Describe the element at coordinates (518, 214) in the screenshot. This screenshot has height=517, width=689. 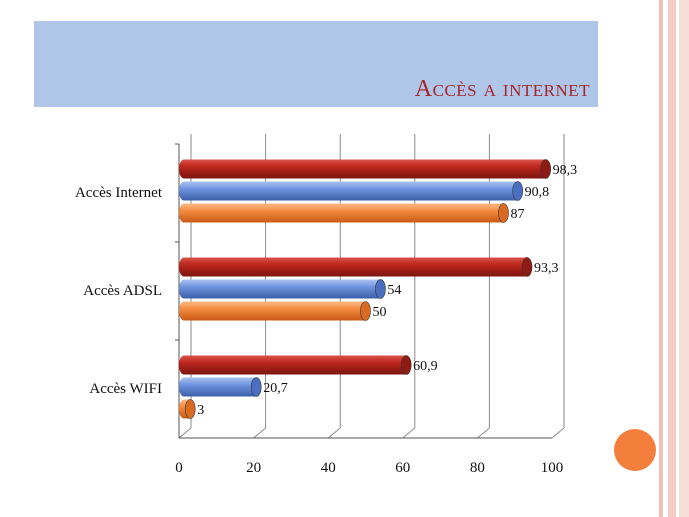
I see `data-label: 87` at that location.